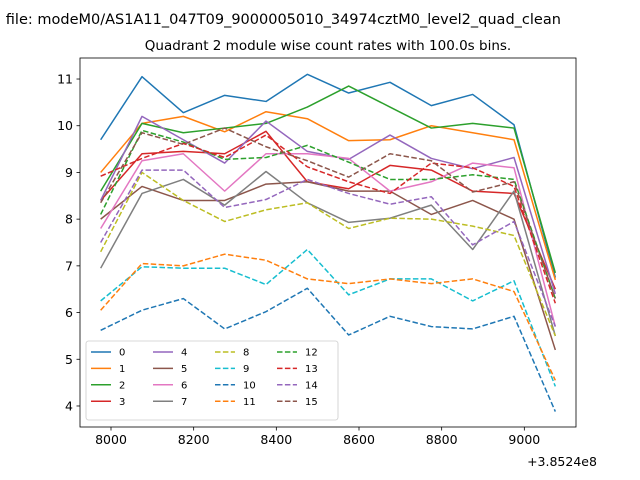 The height and width of the screenshot is (480, 640). I want to click on x-tick-label: 8200, so click(194, 439).